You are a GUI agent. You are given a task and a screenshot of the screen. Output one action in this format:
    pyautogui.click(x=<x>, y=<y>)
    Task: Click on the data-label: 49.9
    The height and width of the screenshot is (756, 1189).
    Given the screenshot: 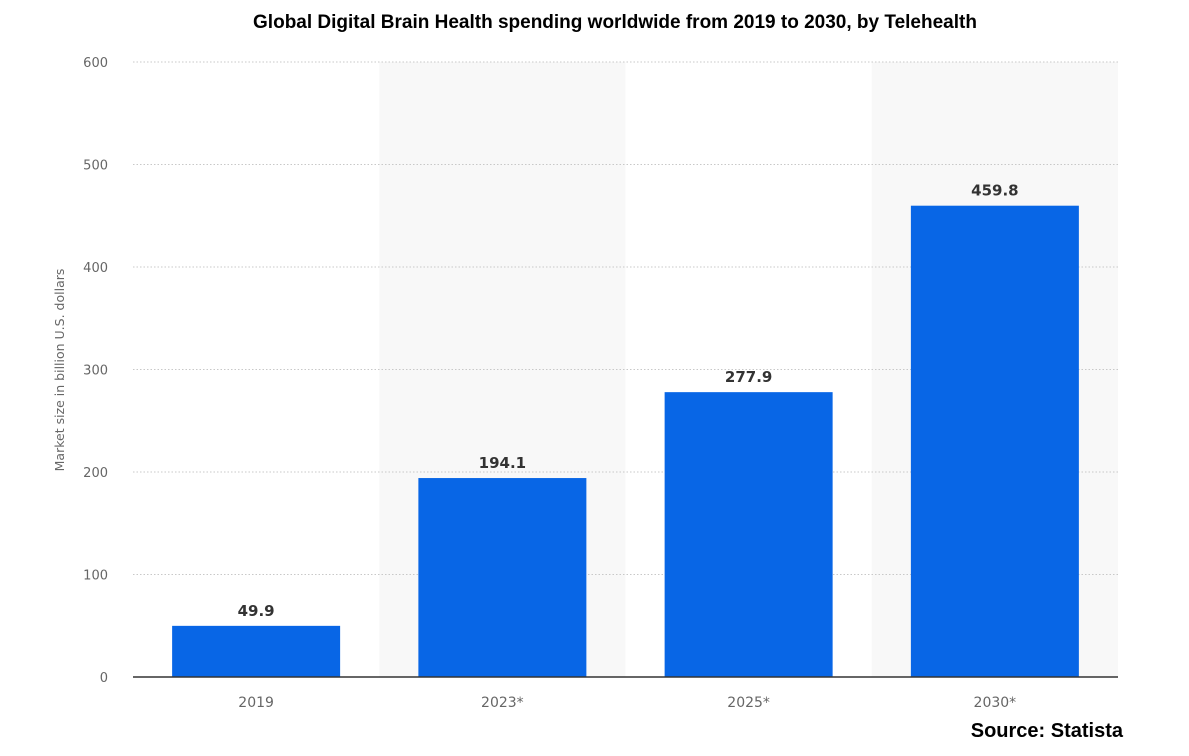 What is the action you would take?
    pyautogui.click(x=256, y=611)
    